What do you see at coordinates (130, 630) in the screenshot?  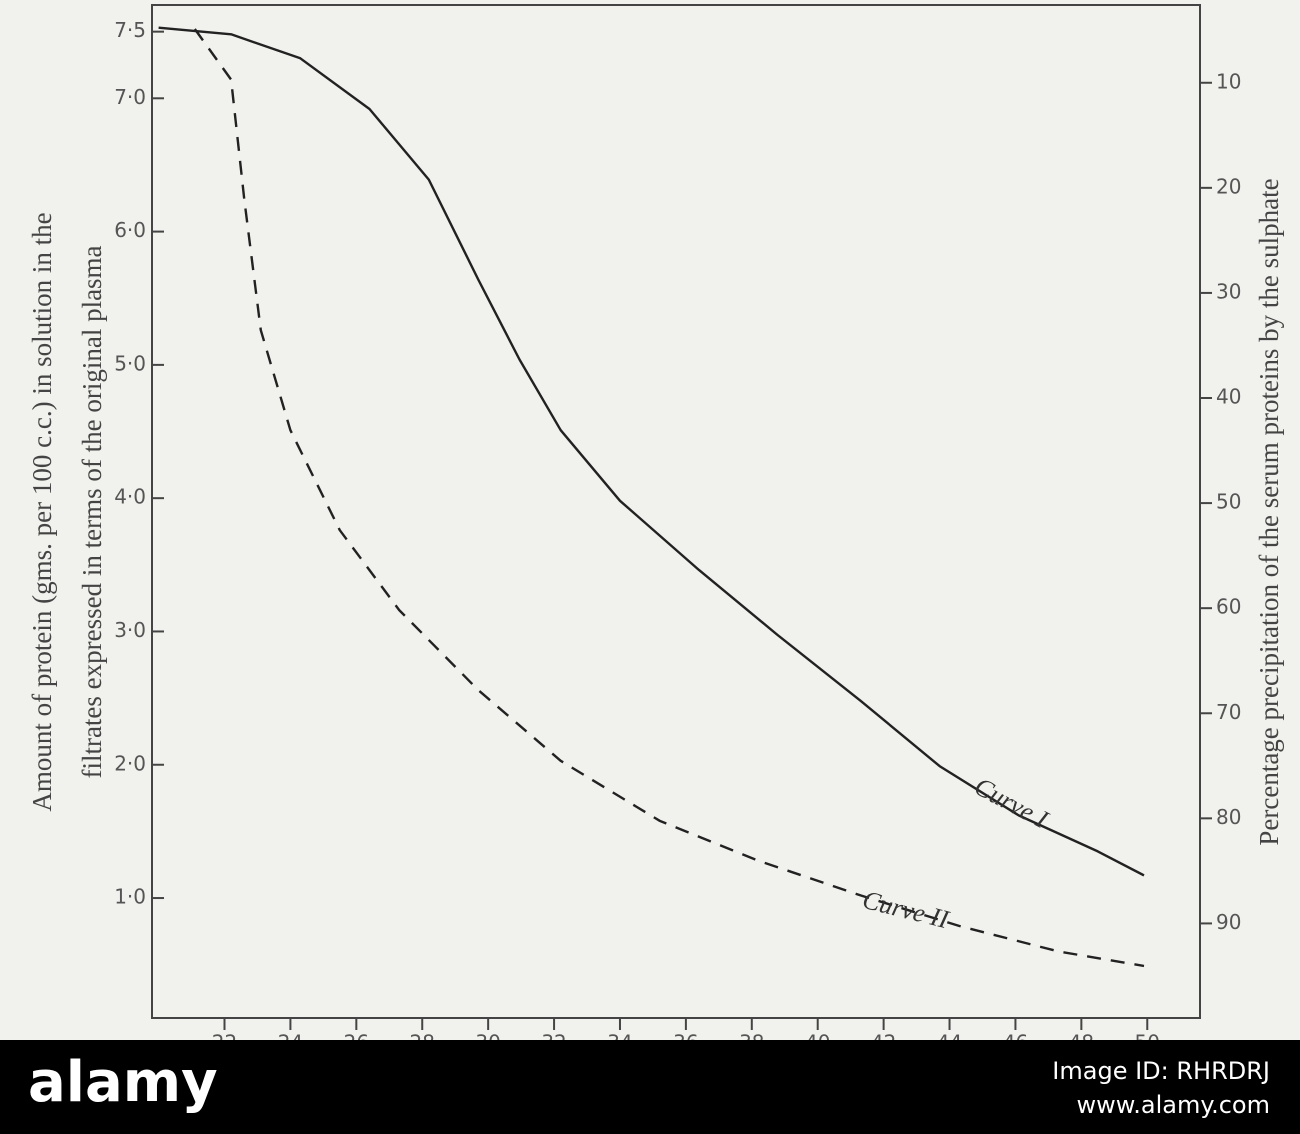 I see `y-tick-label: 3·0` at bounding box center [130, 630].